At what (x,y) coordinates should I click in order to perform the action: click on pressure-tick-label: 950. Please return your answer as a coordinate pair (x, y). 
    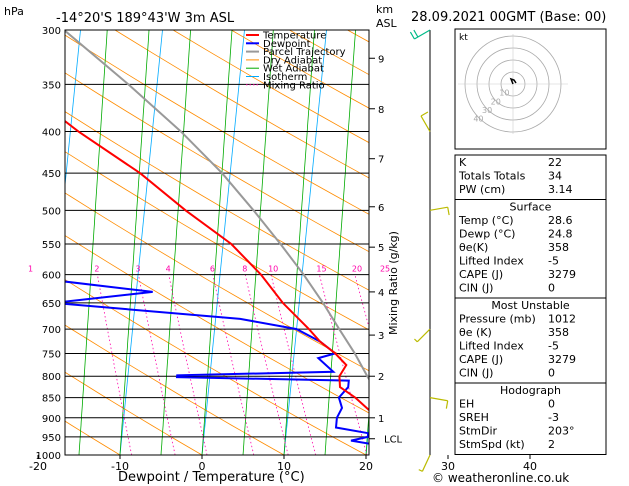
    Looking at the image, I should click on (51, 438).